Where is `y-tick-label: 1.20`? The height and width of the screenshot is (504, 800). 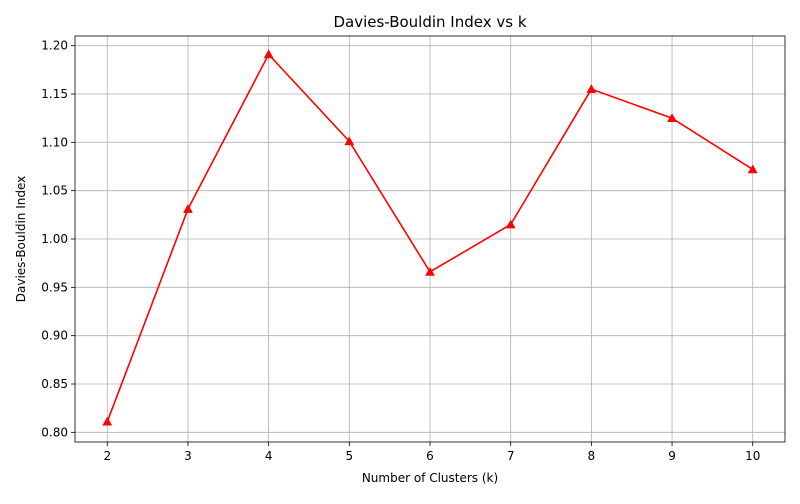
y-tick-label: 1.20 is located at coordinates (54, 46).